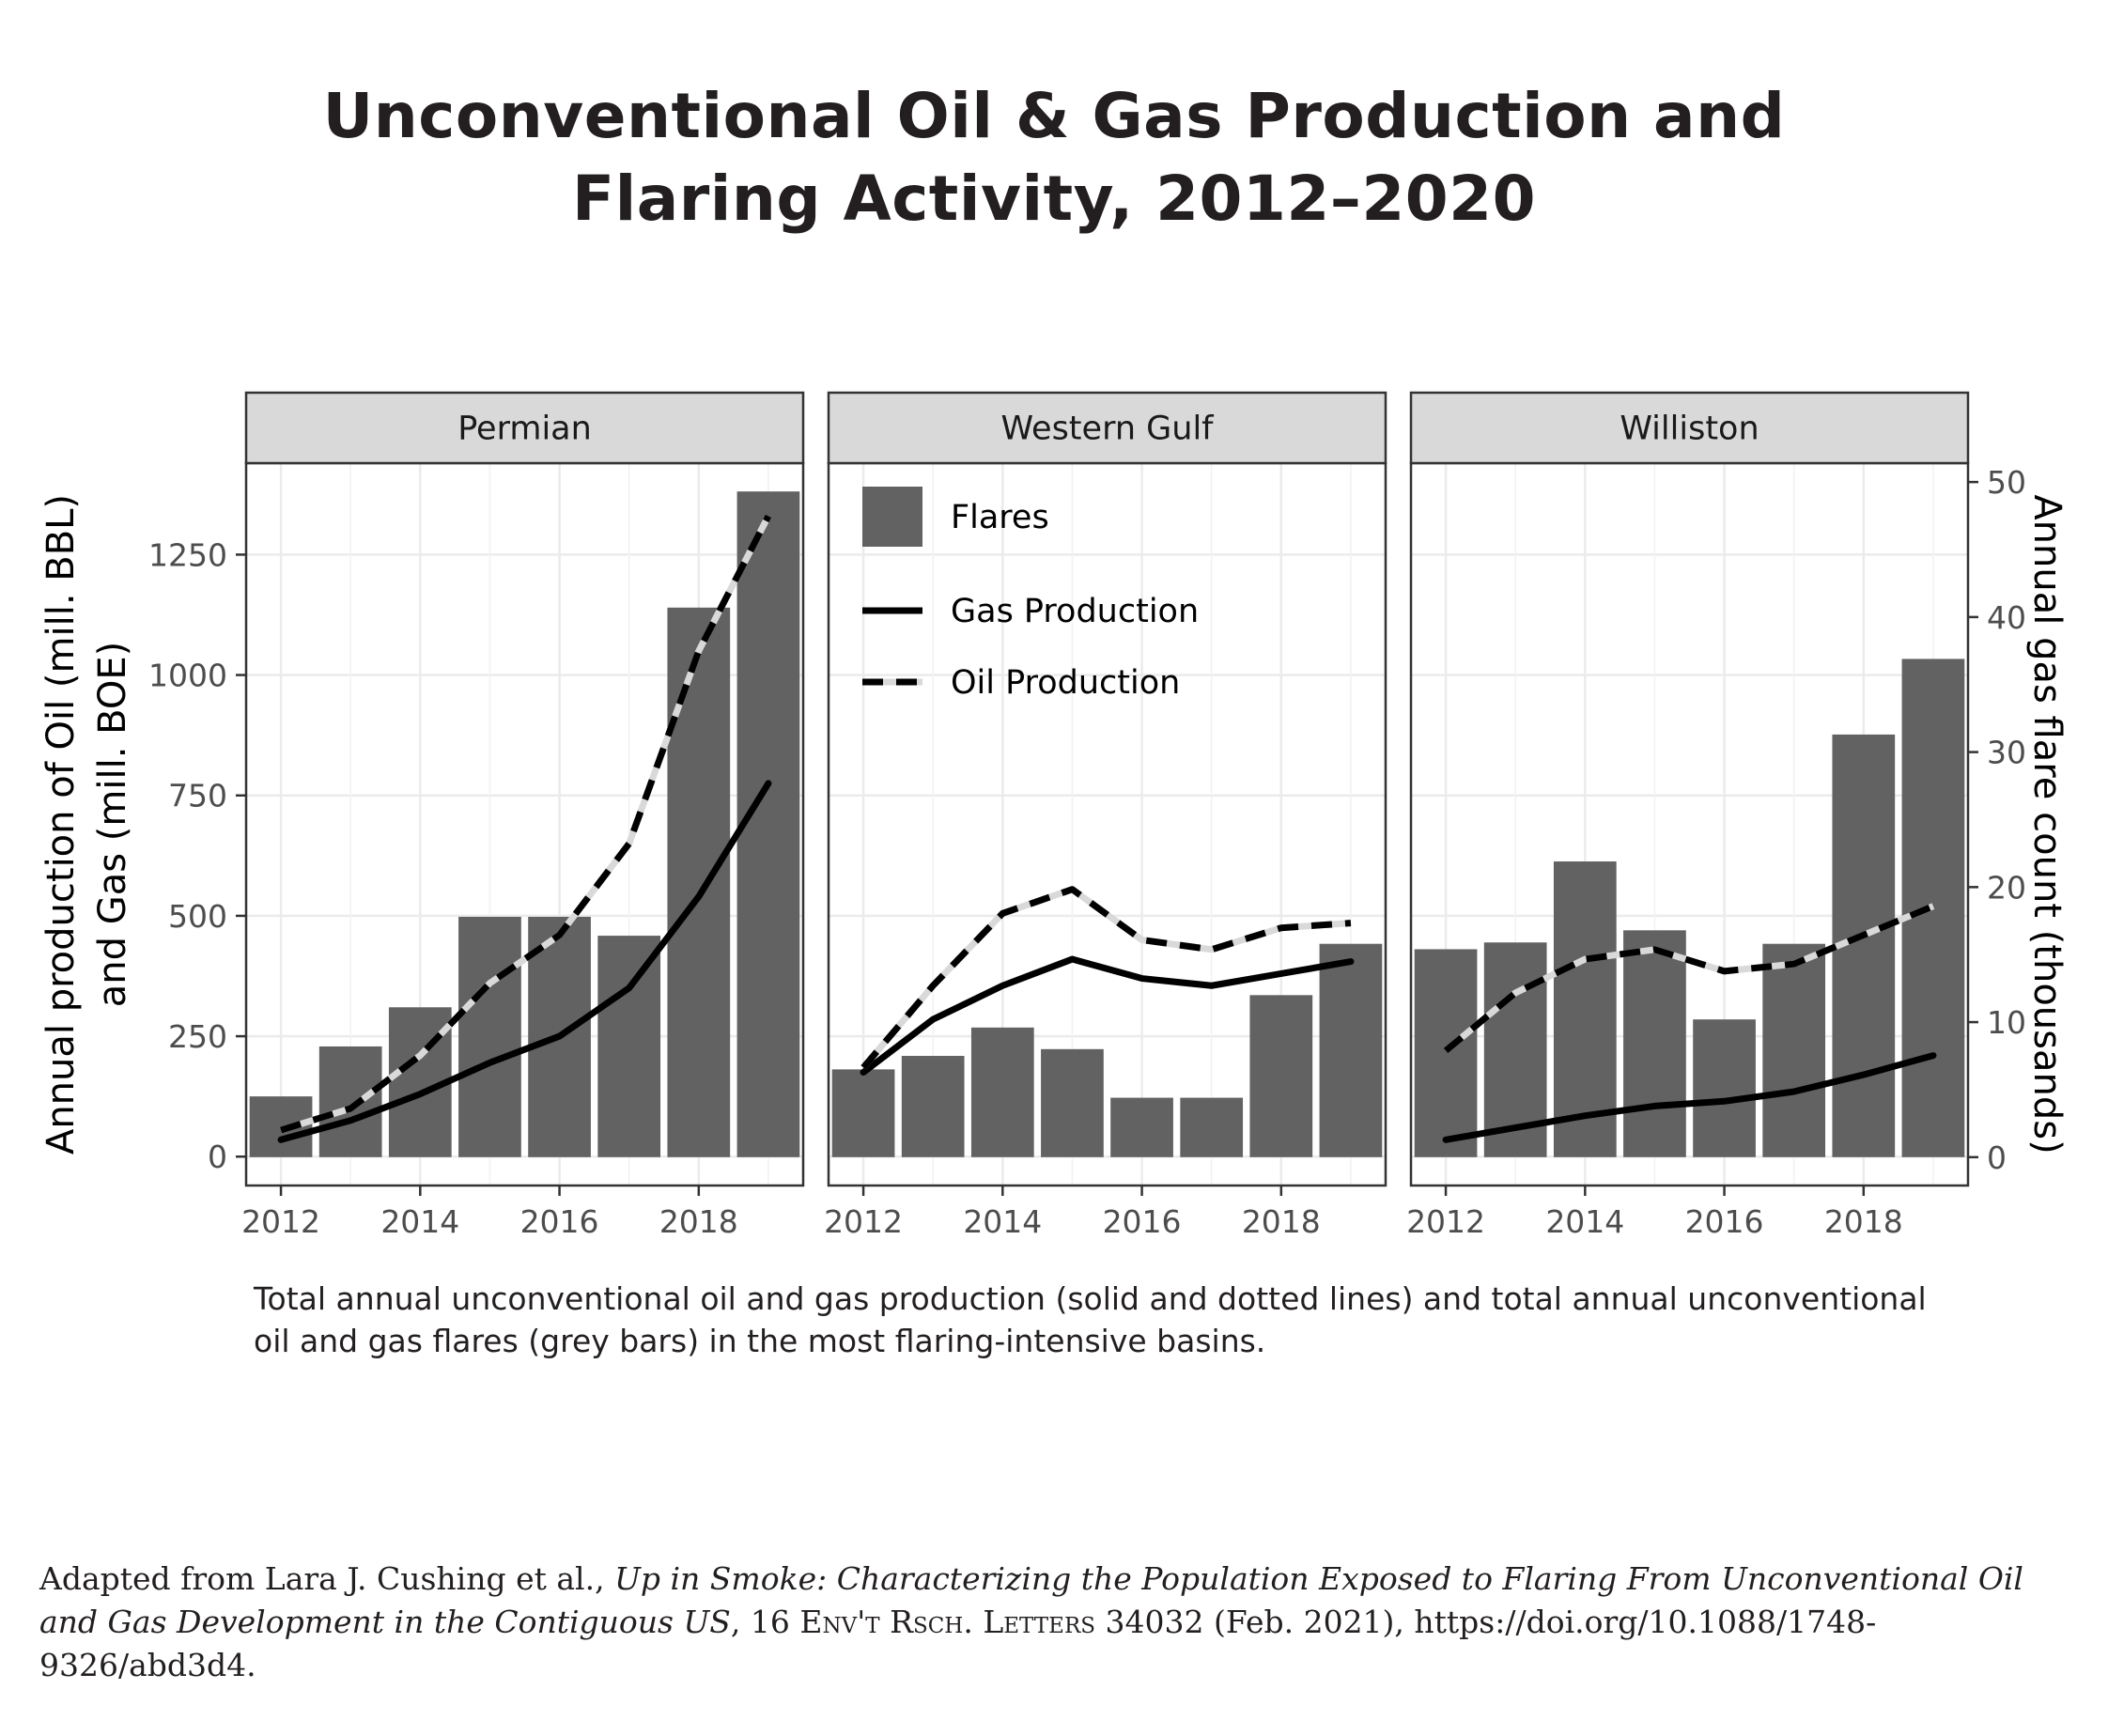 The height and width of the screenshot is (1736, 2108). Describe the element at coordinates (1997, 1157) in the screenshot. I see `y-right-tick-label: 0` at that location.